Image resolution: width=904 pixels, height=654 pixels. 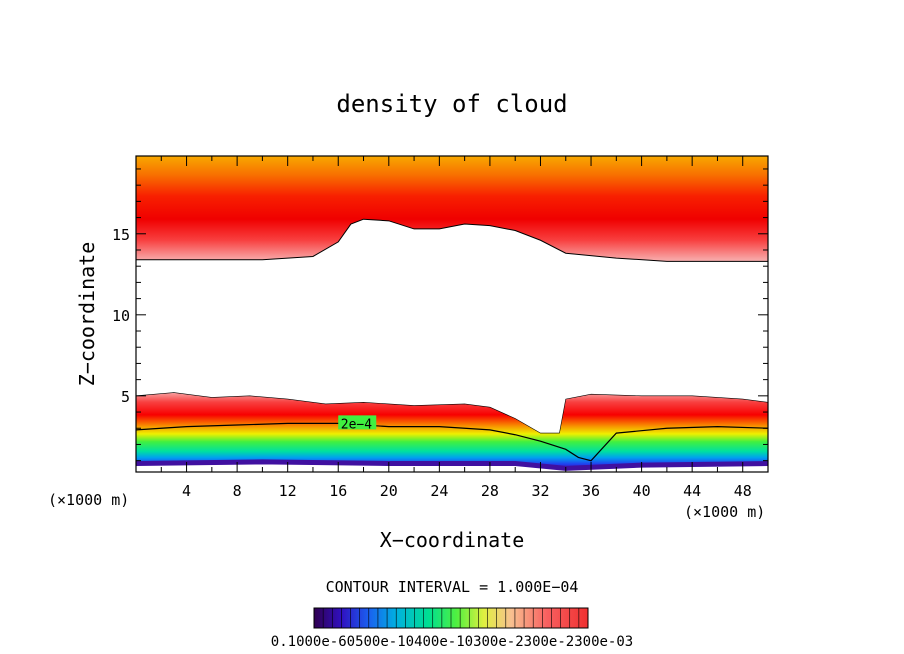 I want to click on x-tick-label: 20, so click(x=389, y=491).